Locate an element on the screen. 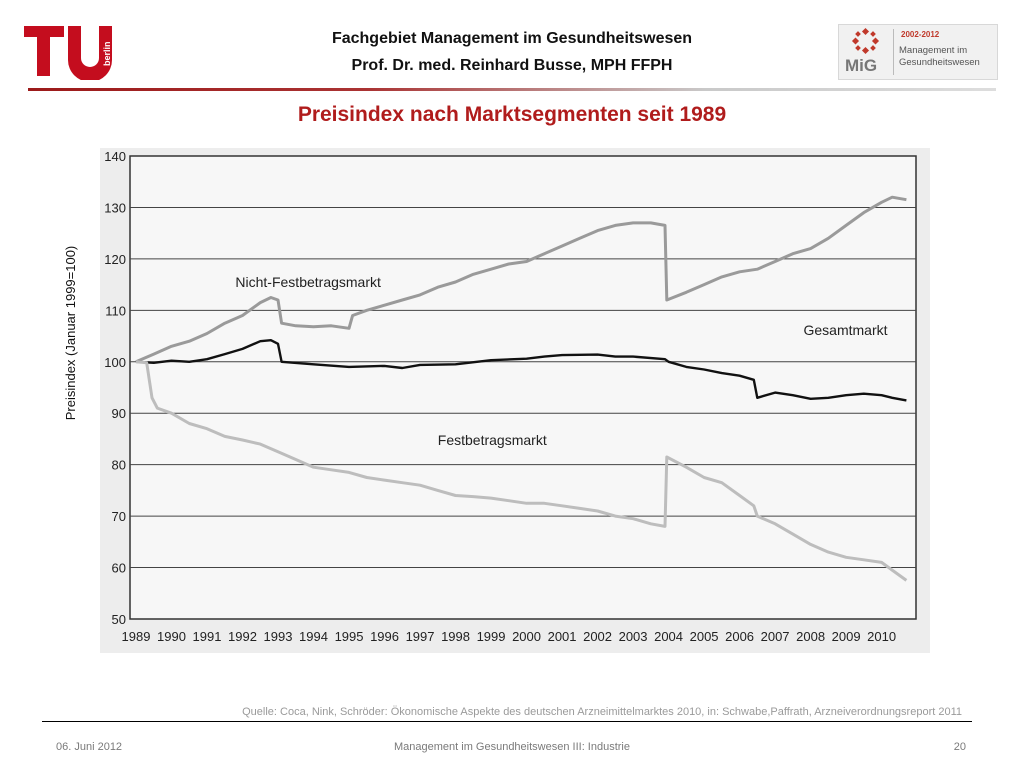 The image size is (1024, 768). x-tick-label: 2000 is located at coordinates (526, 636).